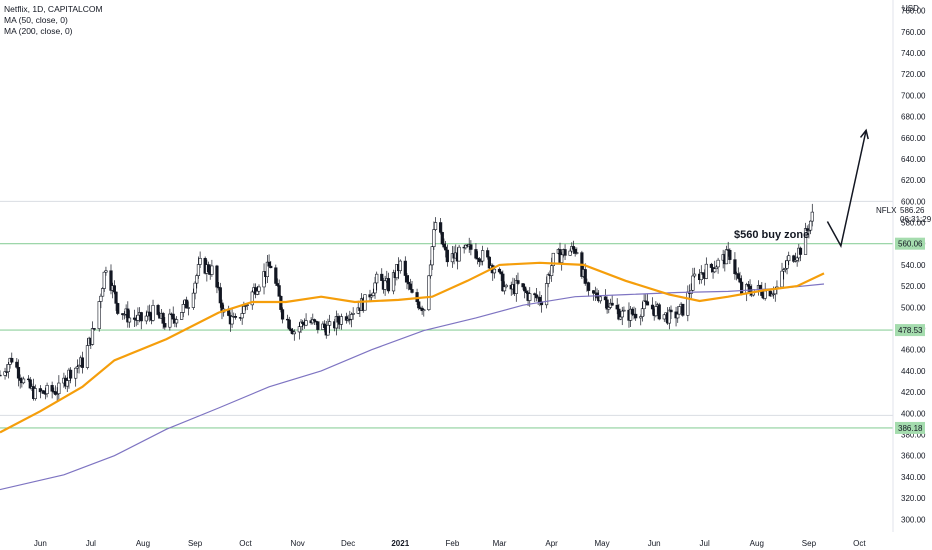  I want to click on x-tick-label: Sep, so click(809, 543).